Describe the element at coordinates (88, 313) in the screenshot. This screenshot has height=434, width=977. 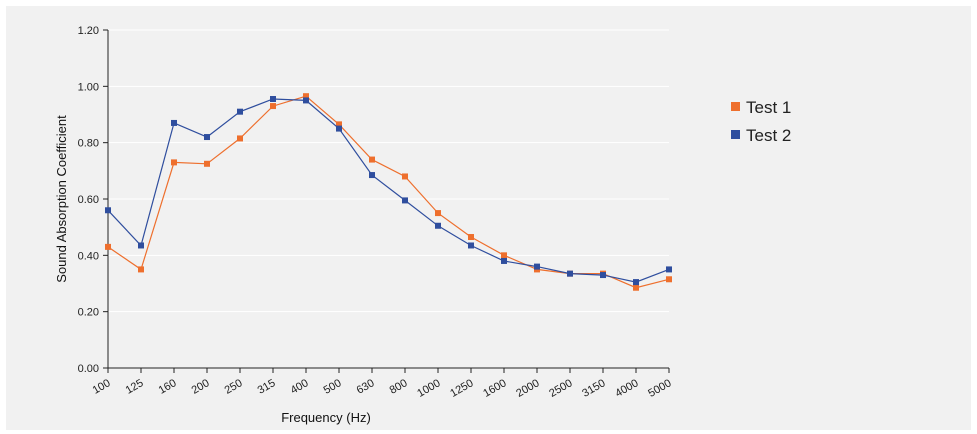
I see `y-tick-label: 0.20` at that location.